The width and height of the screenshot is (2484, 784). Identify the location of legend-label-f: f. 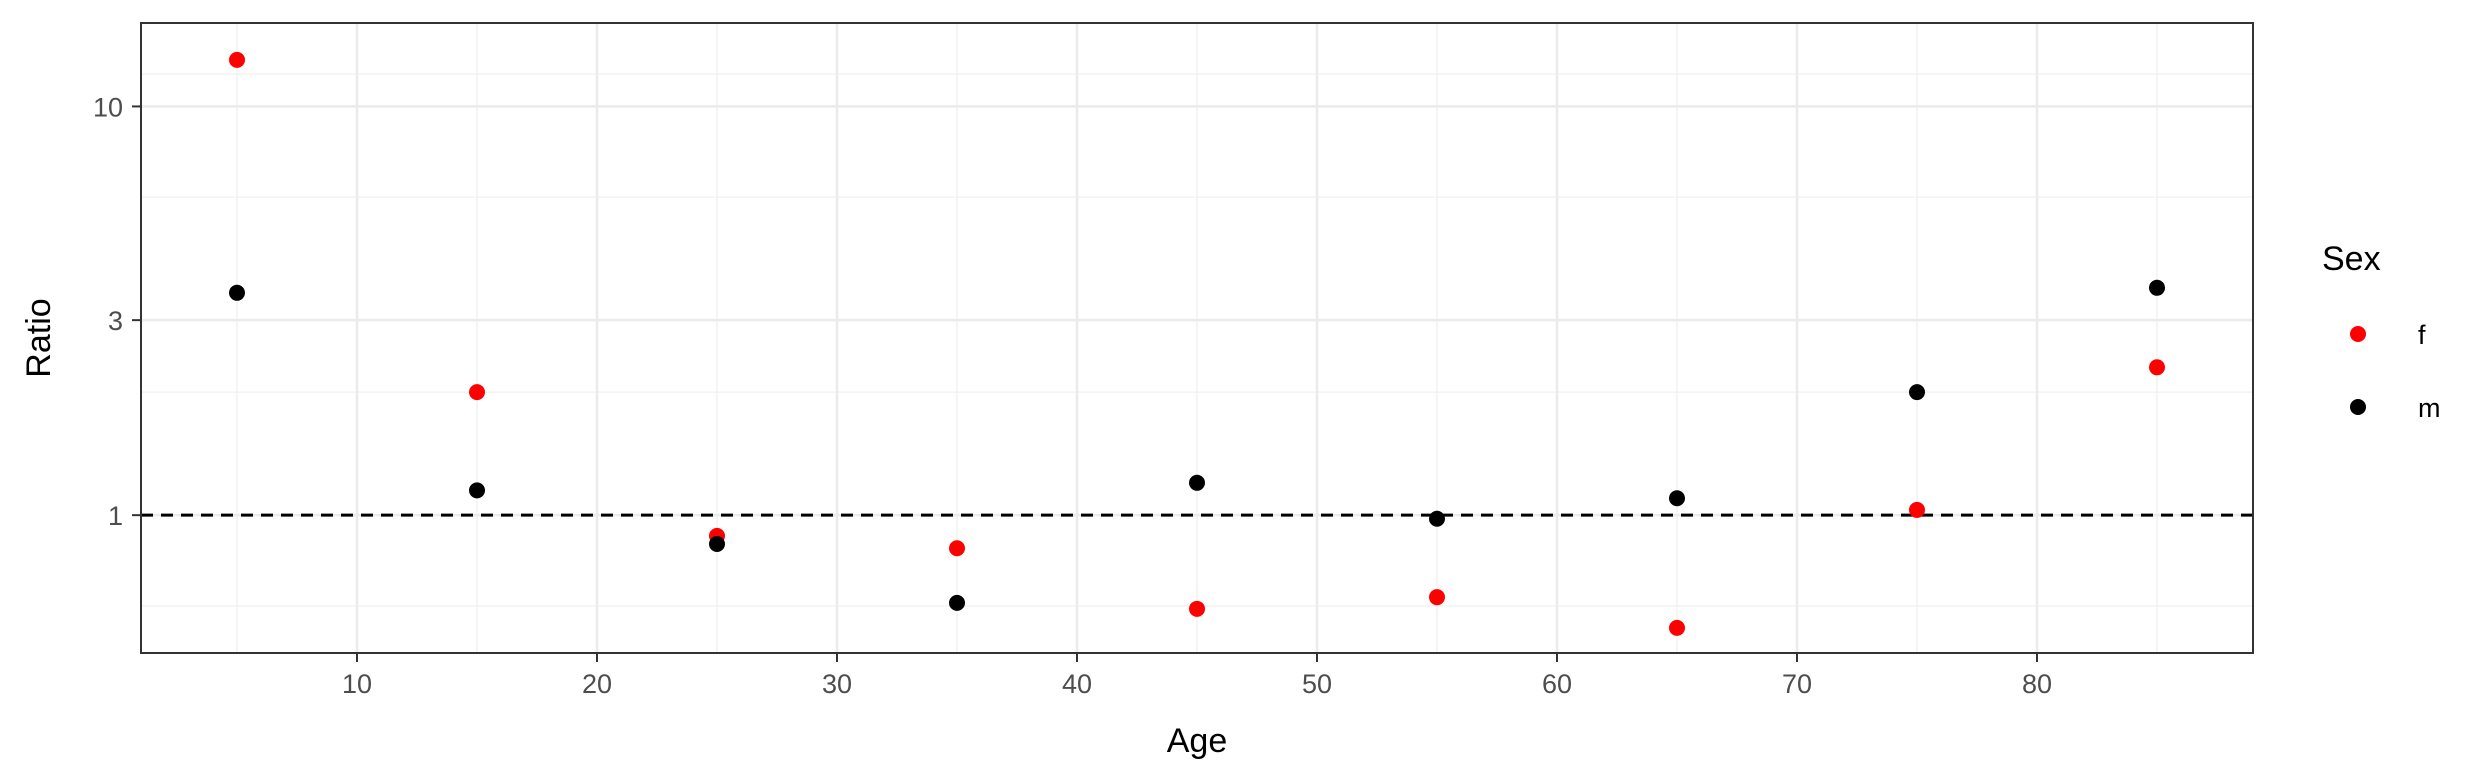
(2422, 335).